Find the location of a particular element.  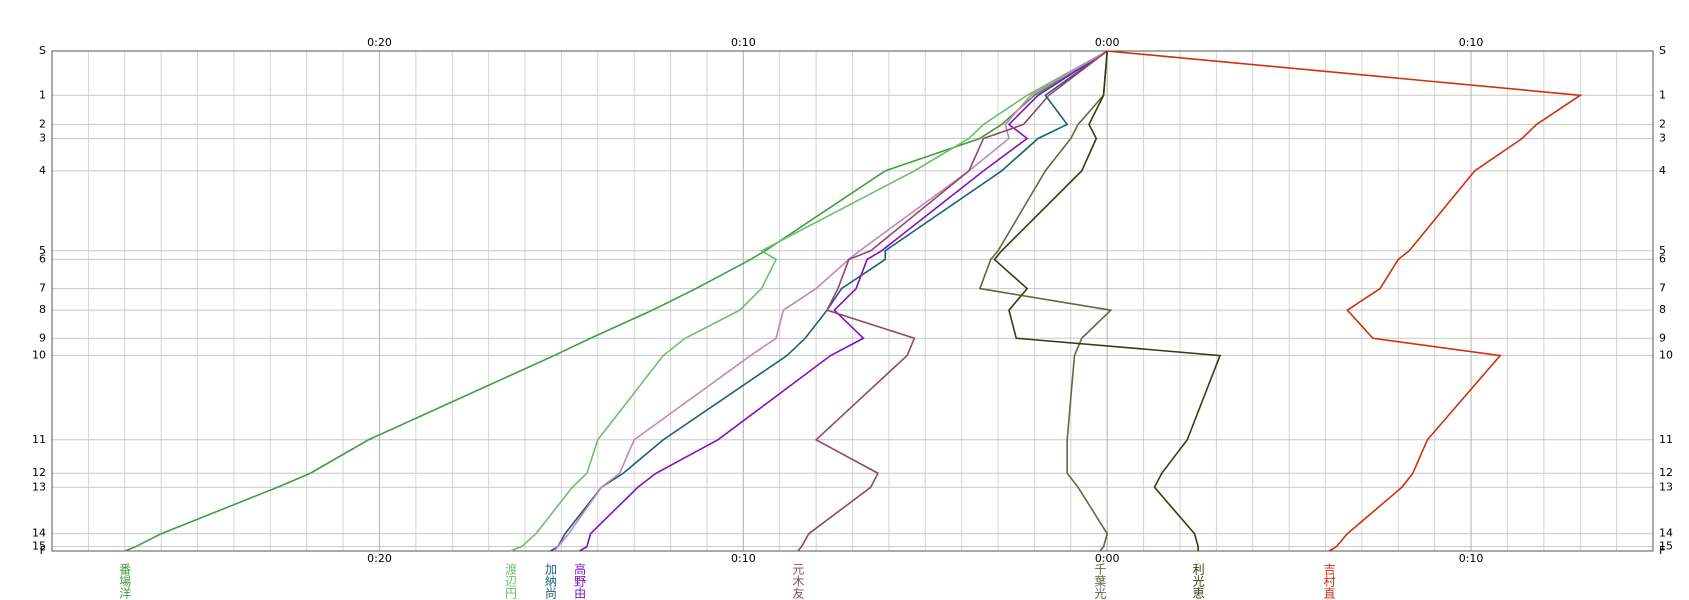

y-tick-label: 15 is located at coordinates (39, 546).